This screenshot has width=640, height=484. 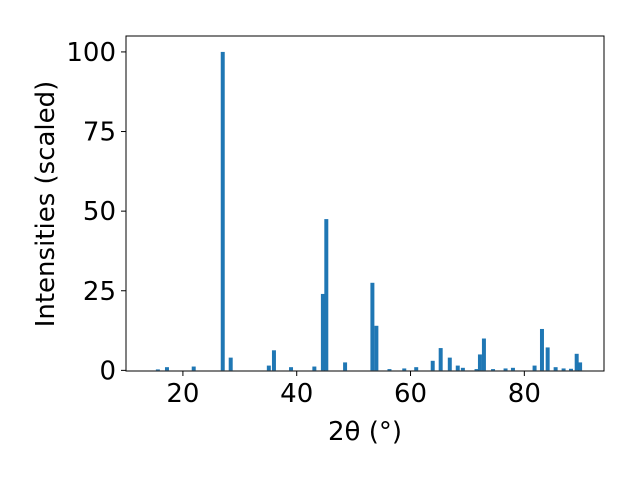 What do you see at coordinates (99, 292) in the screenshot?
I see `y-tick-label: 25` at bounding box center [99, 292].